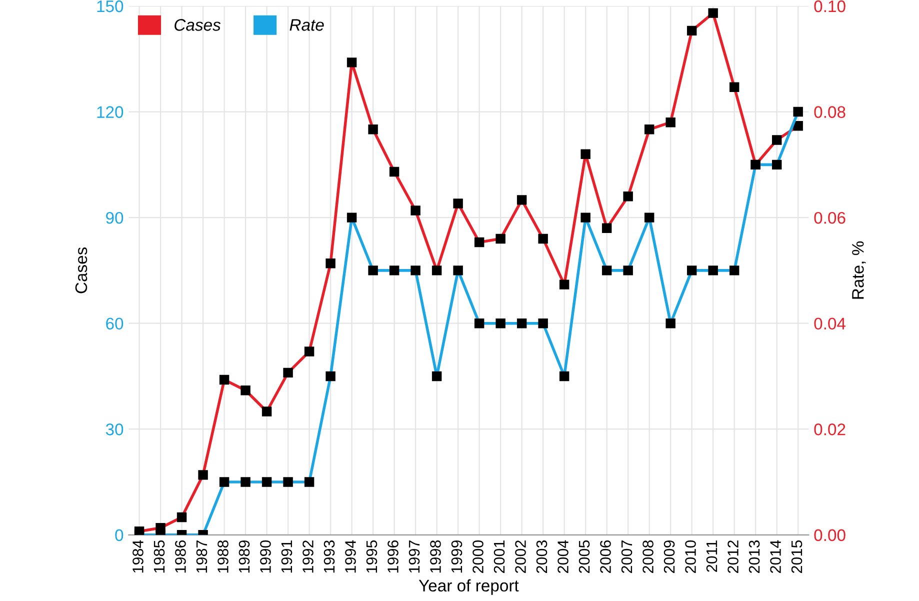 The height and width of the screenshot is (601, 919). What do you see at coordinates (115, 324) in the screenshot?
I see `y-tick-label: 60` at bounding box center [115, 324].